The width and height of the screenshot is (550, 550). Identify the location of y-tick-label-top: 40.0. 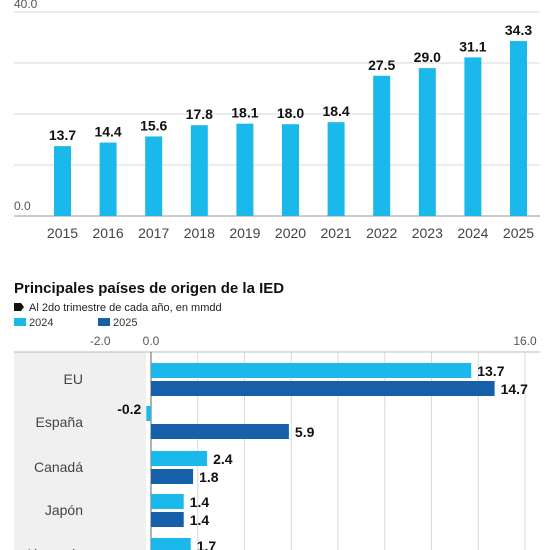
(26, 5).